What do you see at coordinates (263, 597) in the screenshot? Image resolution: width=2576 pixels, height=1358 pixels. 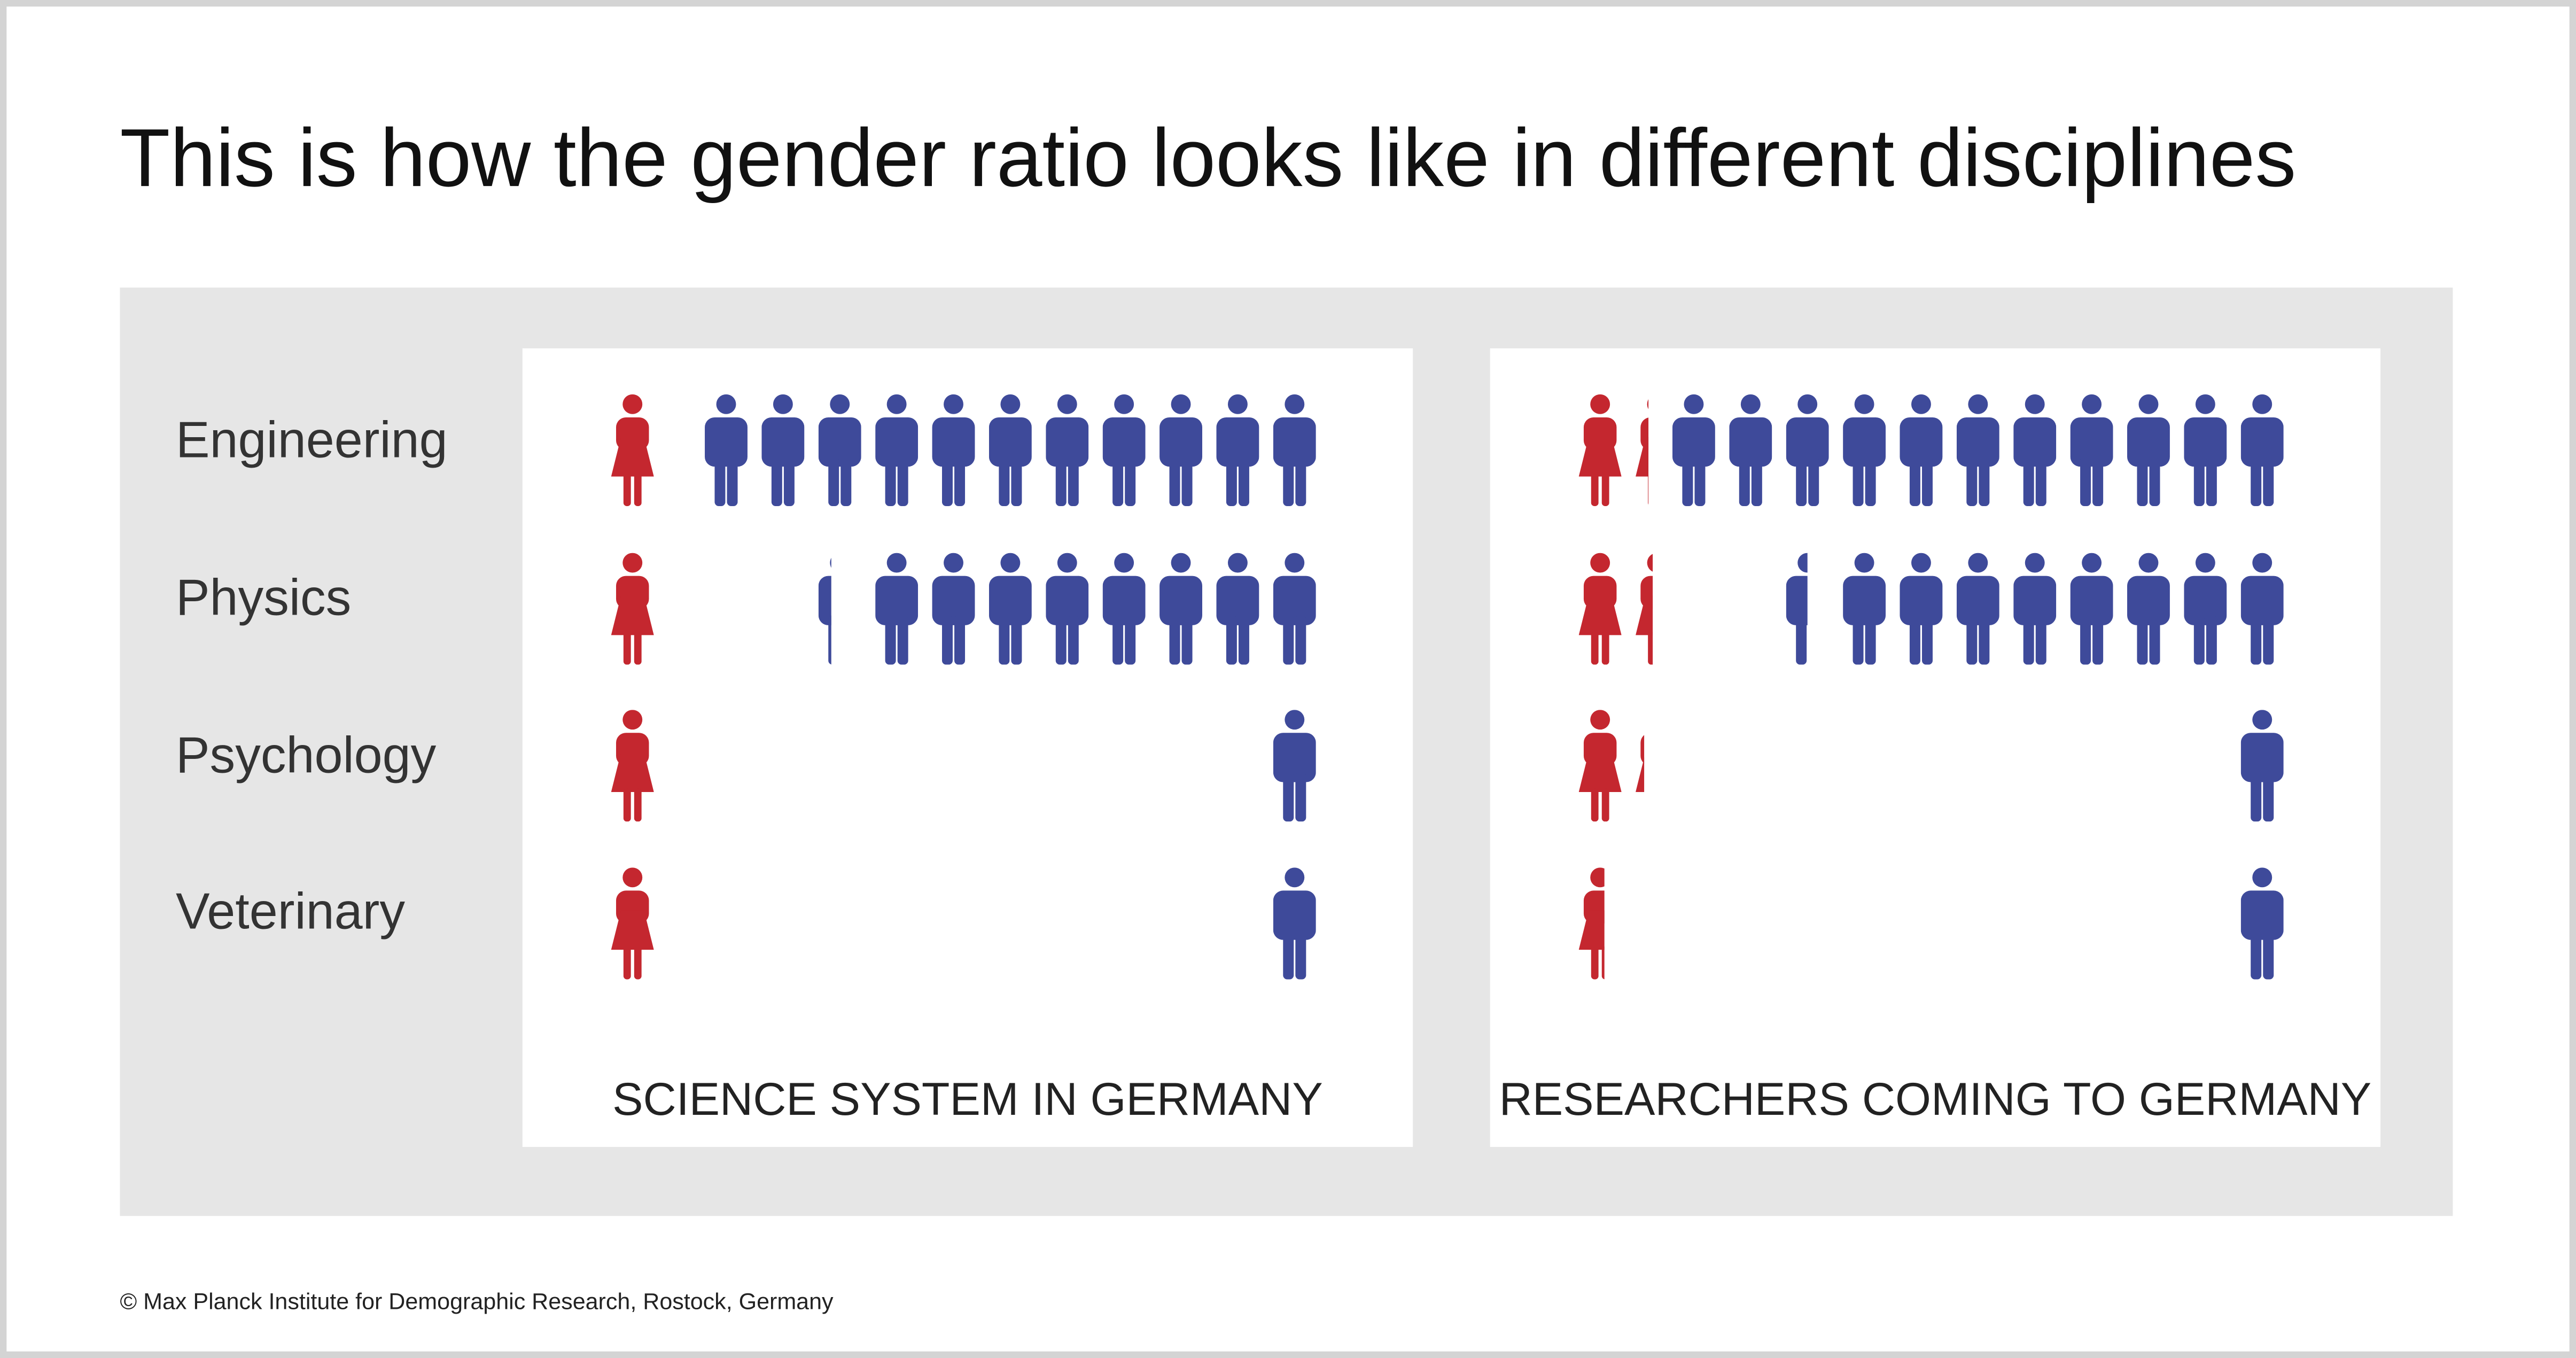 I see `category-label: Physics` at bounding box center [263, 597].